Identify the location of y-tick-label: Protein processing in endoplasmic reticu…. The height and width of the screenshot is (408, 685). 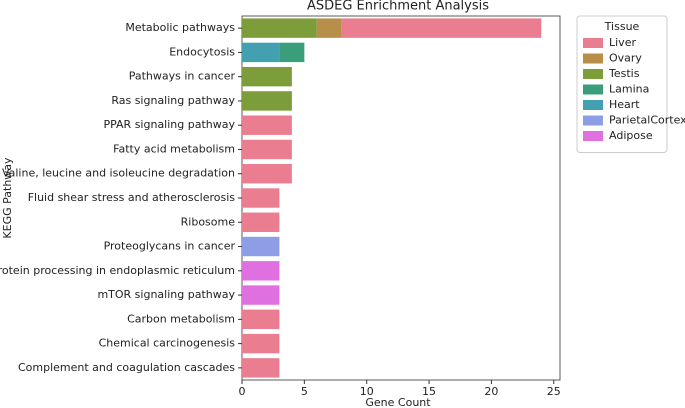
(117, 270).